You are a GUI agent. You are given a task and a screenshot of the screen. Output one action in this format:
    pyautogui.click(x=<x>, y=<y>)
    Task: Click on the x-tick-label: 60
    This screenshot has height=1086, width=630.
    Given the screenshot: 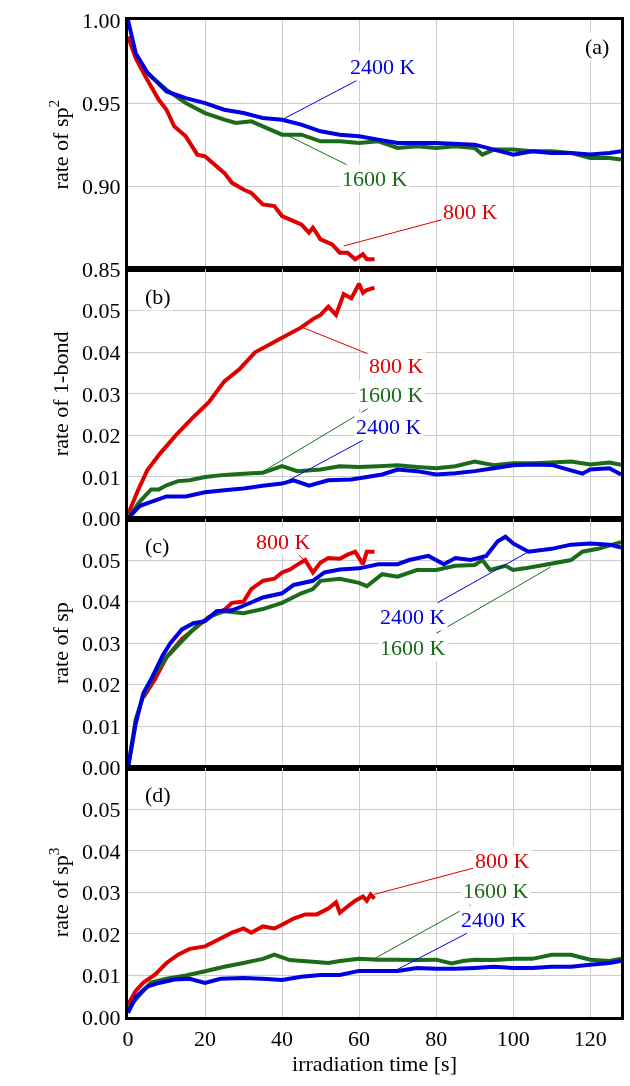 What is the action you would take?
    pyautogui.click(x=359, y=1039)
    